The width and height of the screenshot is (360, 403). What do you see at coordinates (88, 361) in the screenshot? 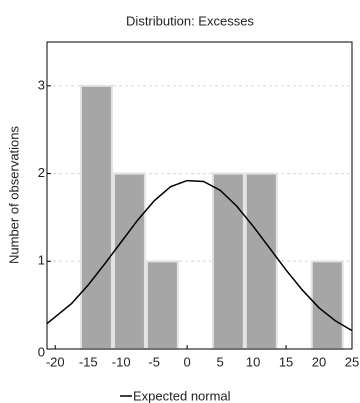
I see `x-tick-label: -15` at bounding box center [88, 361].